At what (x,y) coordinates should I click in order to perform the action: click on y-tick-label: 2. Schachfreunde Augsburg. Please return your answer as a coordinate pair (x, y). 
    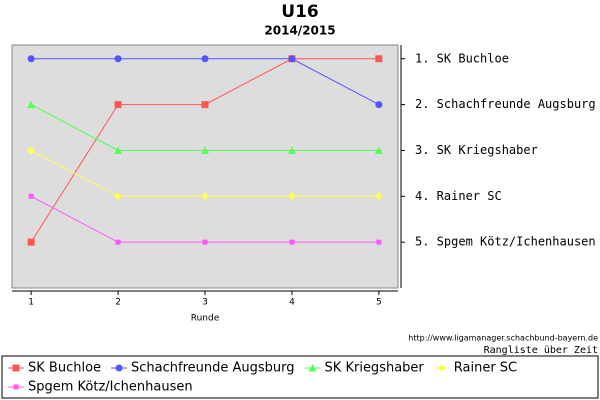
    Looking at the image, I should click on (505, 104).